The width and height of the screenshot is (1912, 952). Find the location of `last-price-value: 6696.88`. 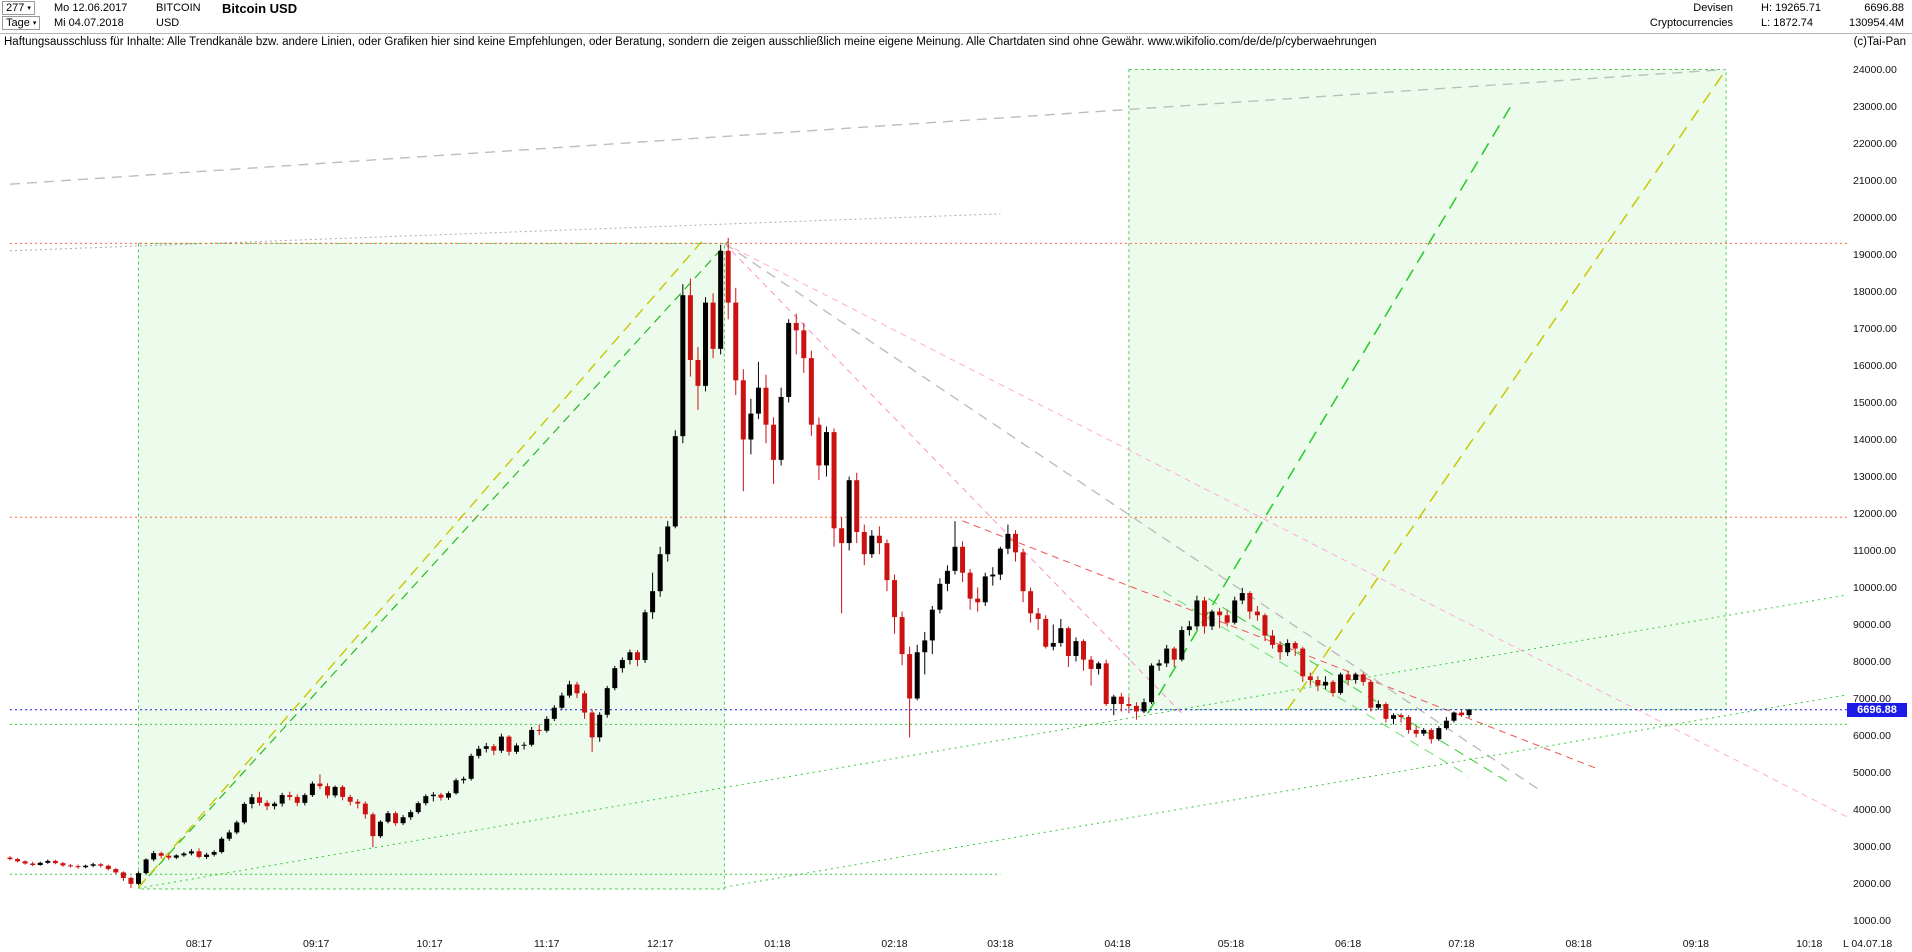

last-price-value: 6696.88 is located at coordinates (1884, 8).